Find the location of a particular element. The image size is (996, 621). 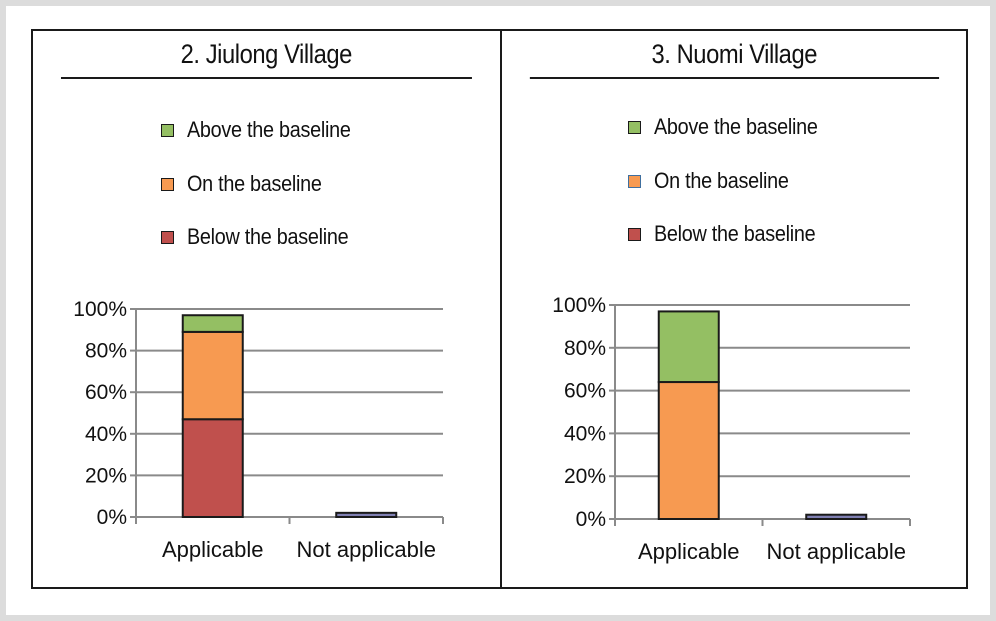

bar-segment-below is located at coordinates (212, 468).